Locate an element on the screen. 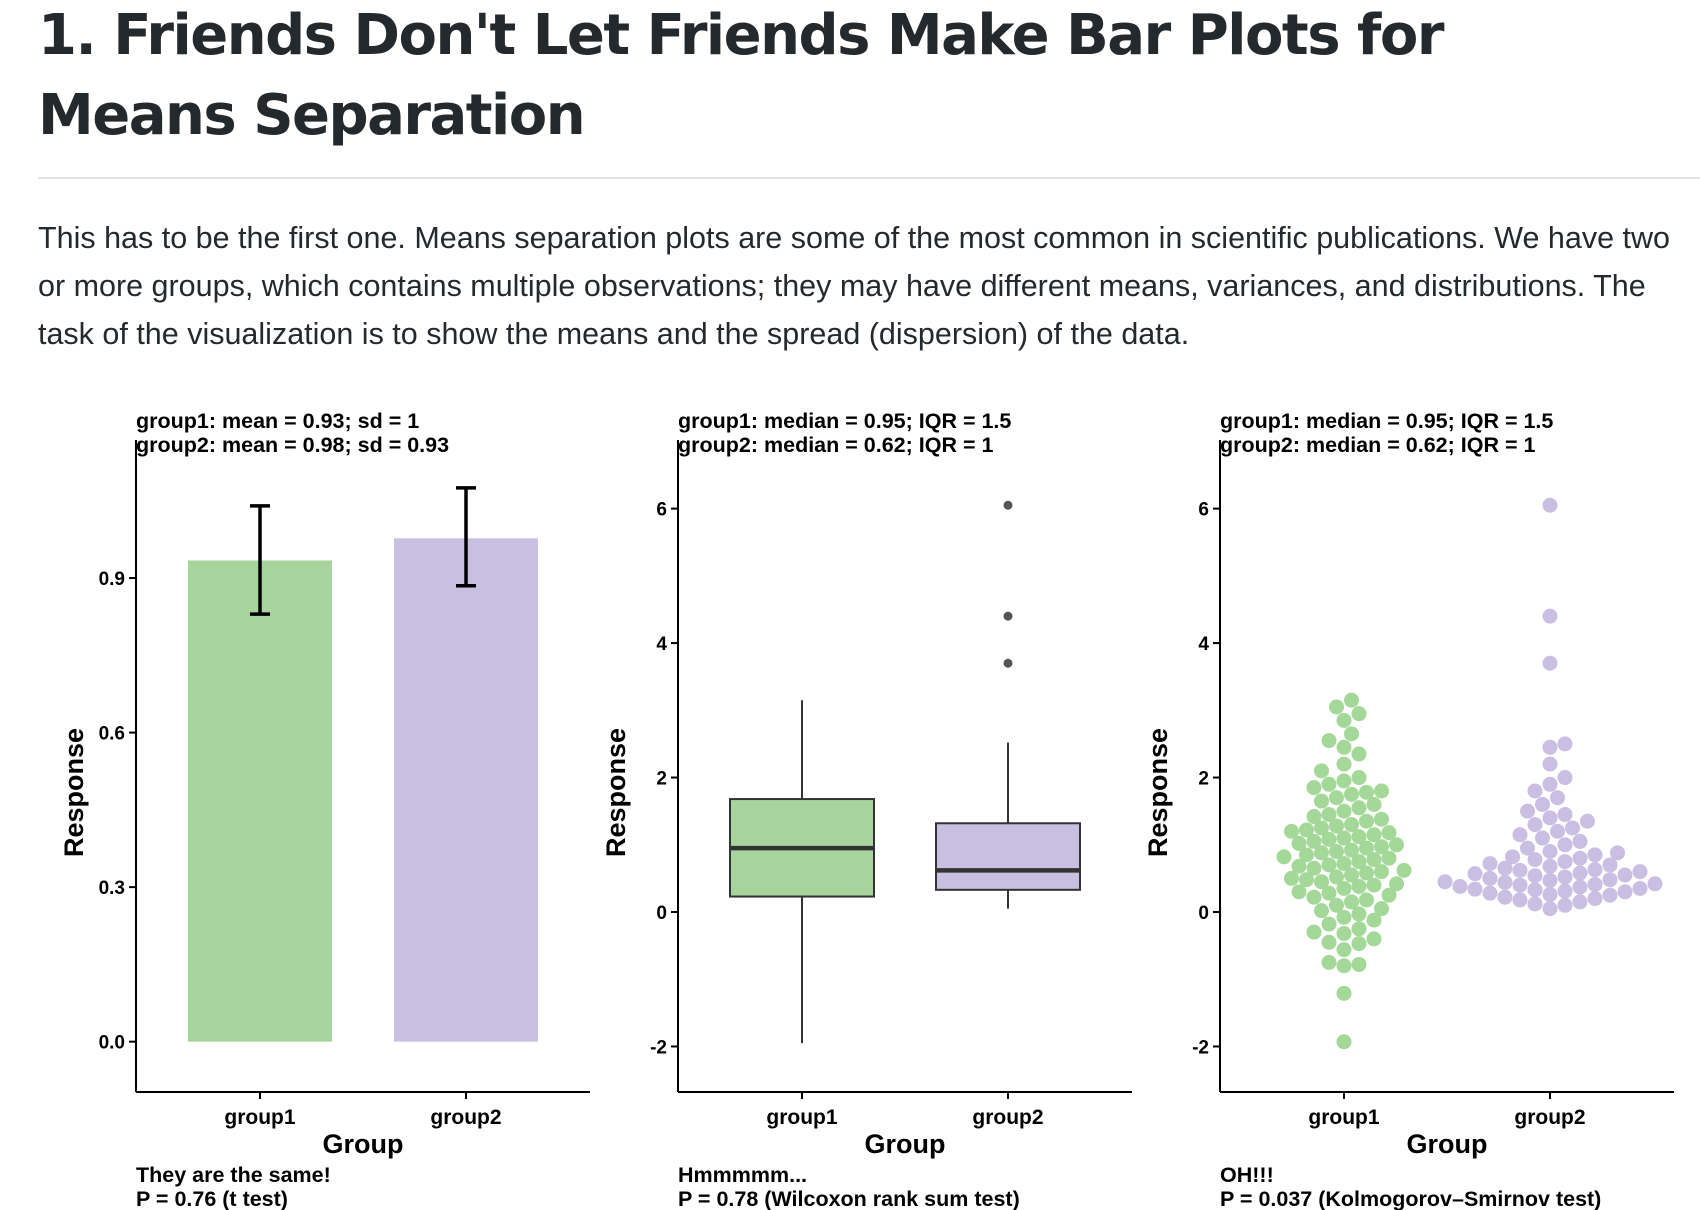 This screenshot has height=1210, width=1700. y-tick-label: 0.0 is located at coordinates (112, 1043).